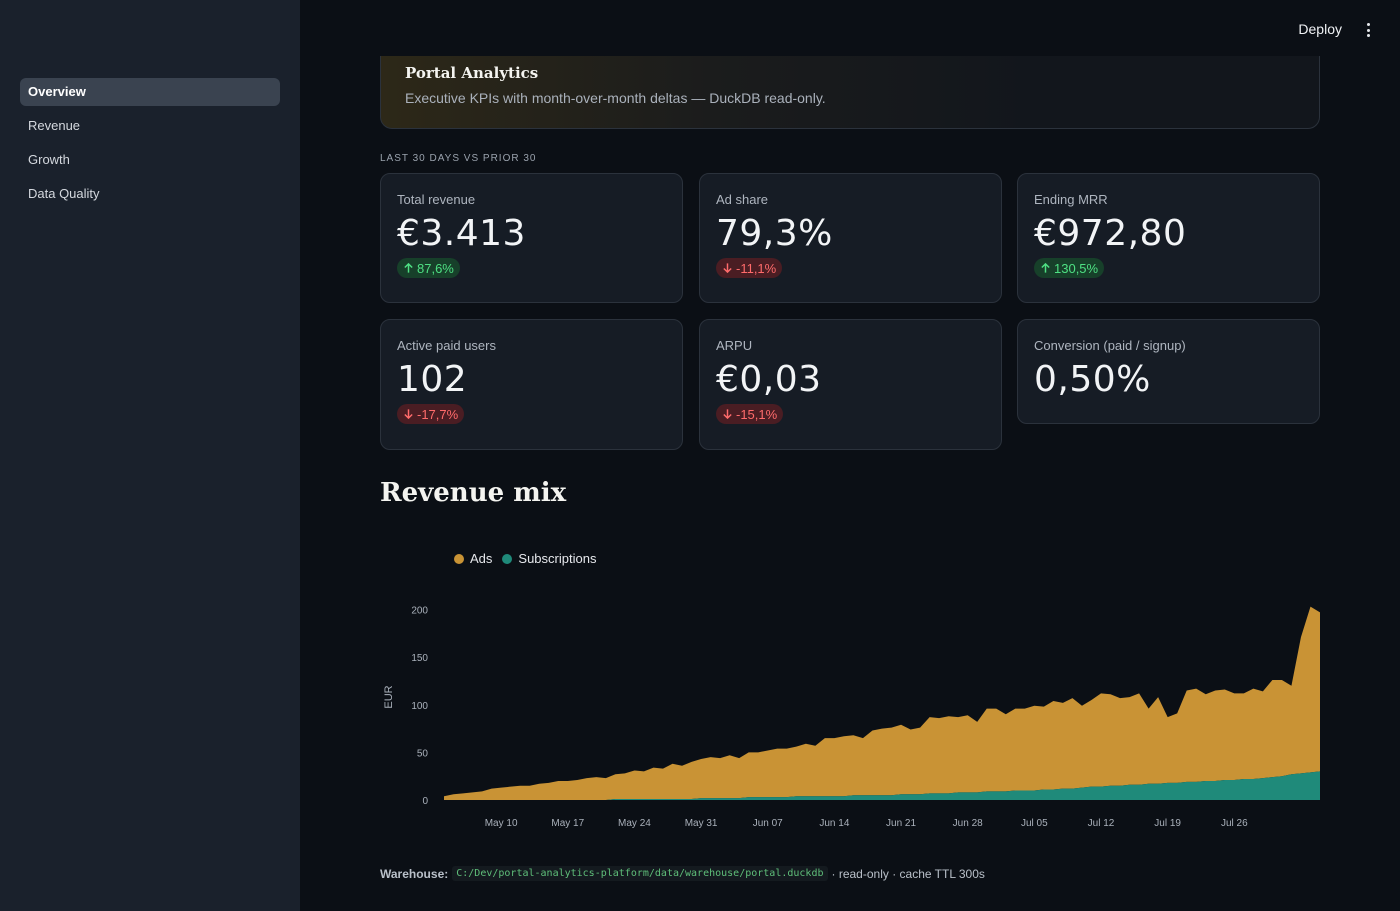 The width and height of the screenshot is (1400, 911). I want to click on kpi-label: Total revenue, so click(436, 199).